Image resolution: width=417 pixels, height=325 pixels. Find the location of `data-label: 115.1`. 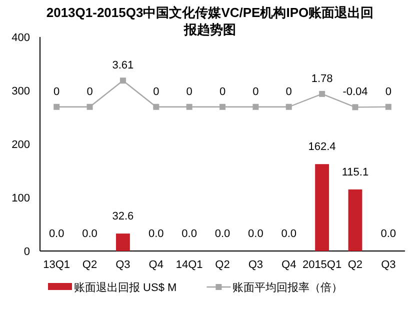

data-label: 115.1 is located at coordinates (355, 172).